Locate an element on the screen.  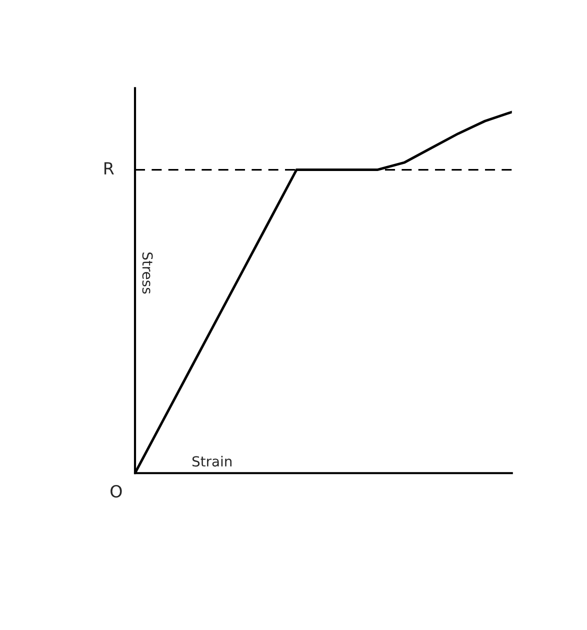
y-axis-title: Stress is located at coordinates (147, 273).